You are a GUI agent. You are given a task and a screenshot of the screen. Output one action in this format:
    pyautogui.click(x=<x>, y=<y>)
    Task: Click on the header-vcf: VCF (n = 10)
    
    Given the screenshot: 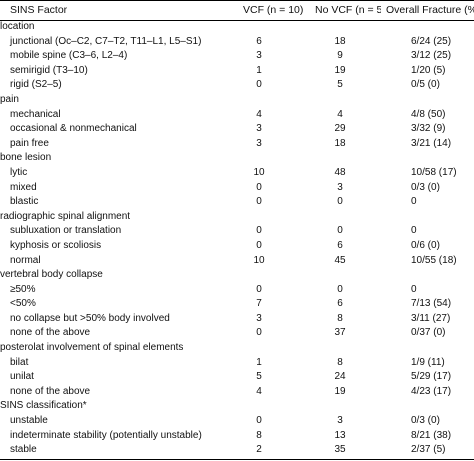 What is the action you would take?
    pyautogui.click(x=273, y=10)
    